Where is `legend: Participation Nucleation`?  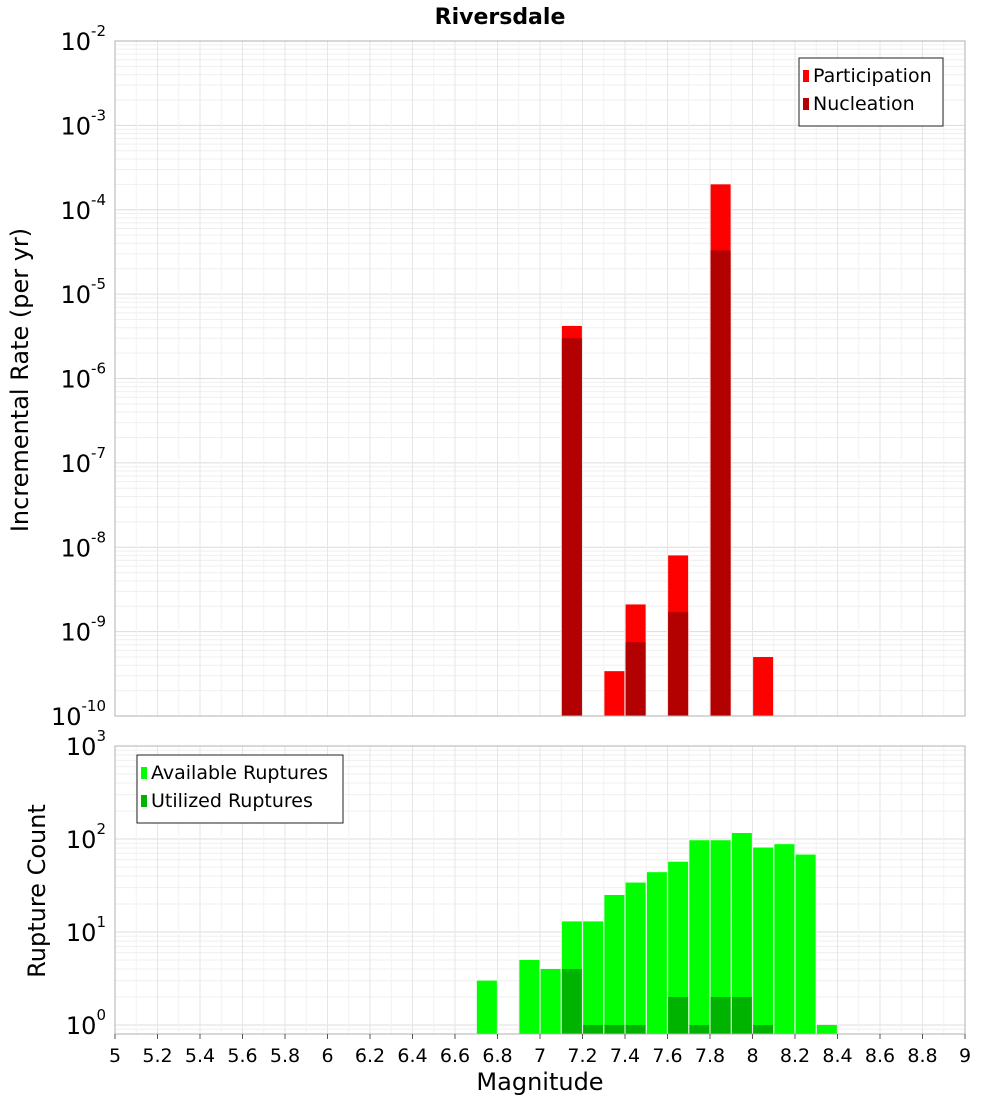
legend: Participation Nucleation is located at coordinates (871, 92).